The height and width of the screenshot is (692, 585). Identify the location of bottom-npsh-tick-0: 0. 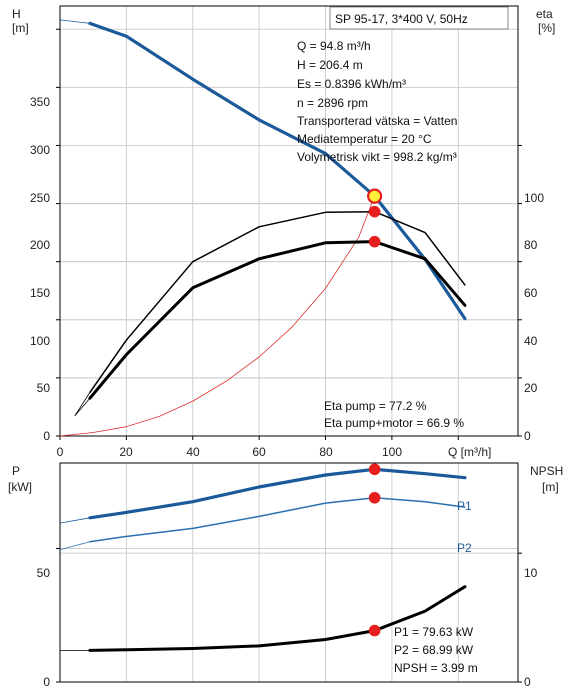
(527, 682).